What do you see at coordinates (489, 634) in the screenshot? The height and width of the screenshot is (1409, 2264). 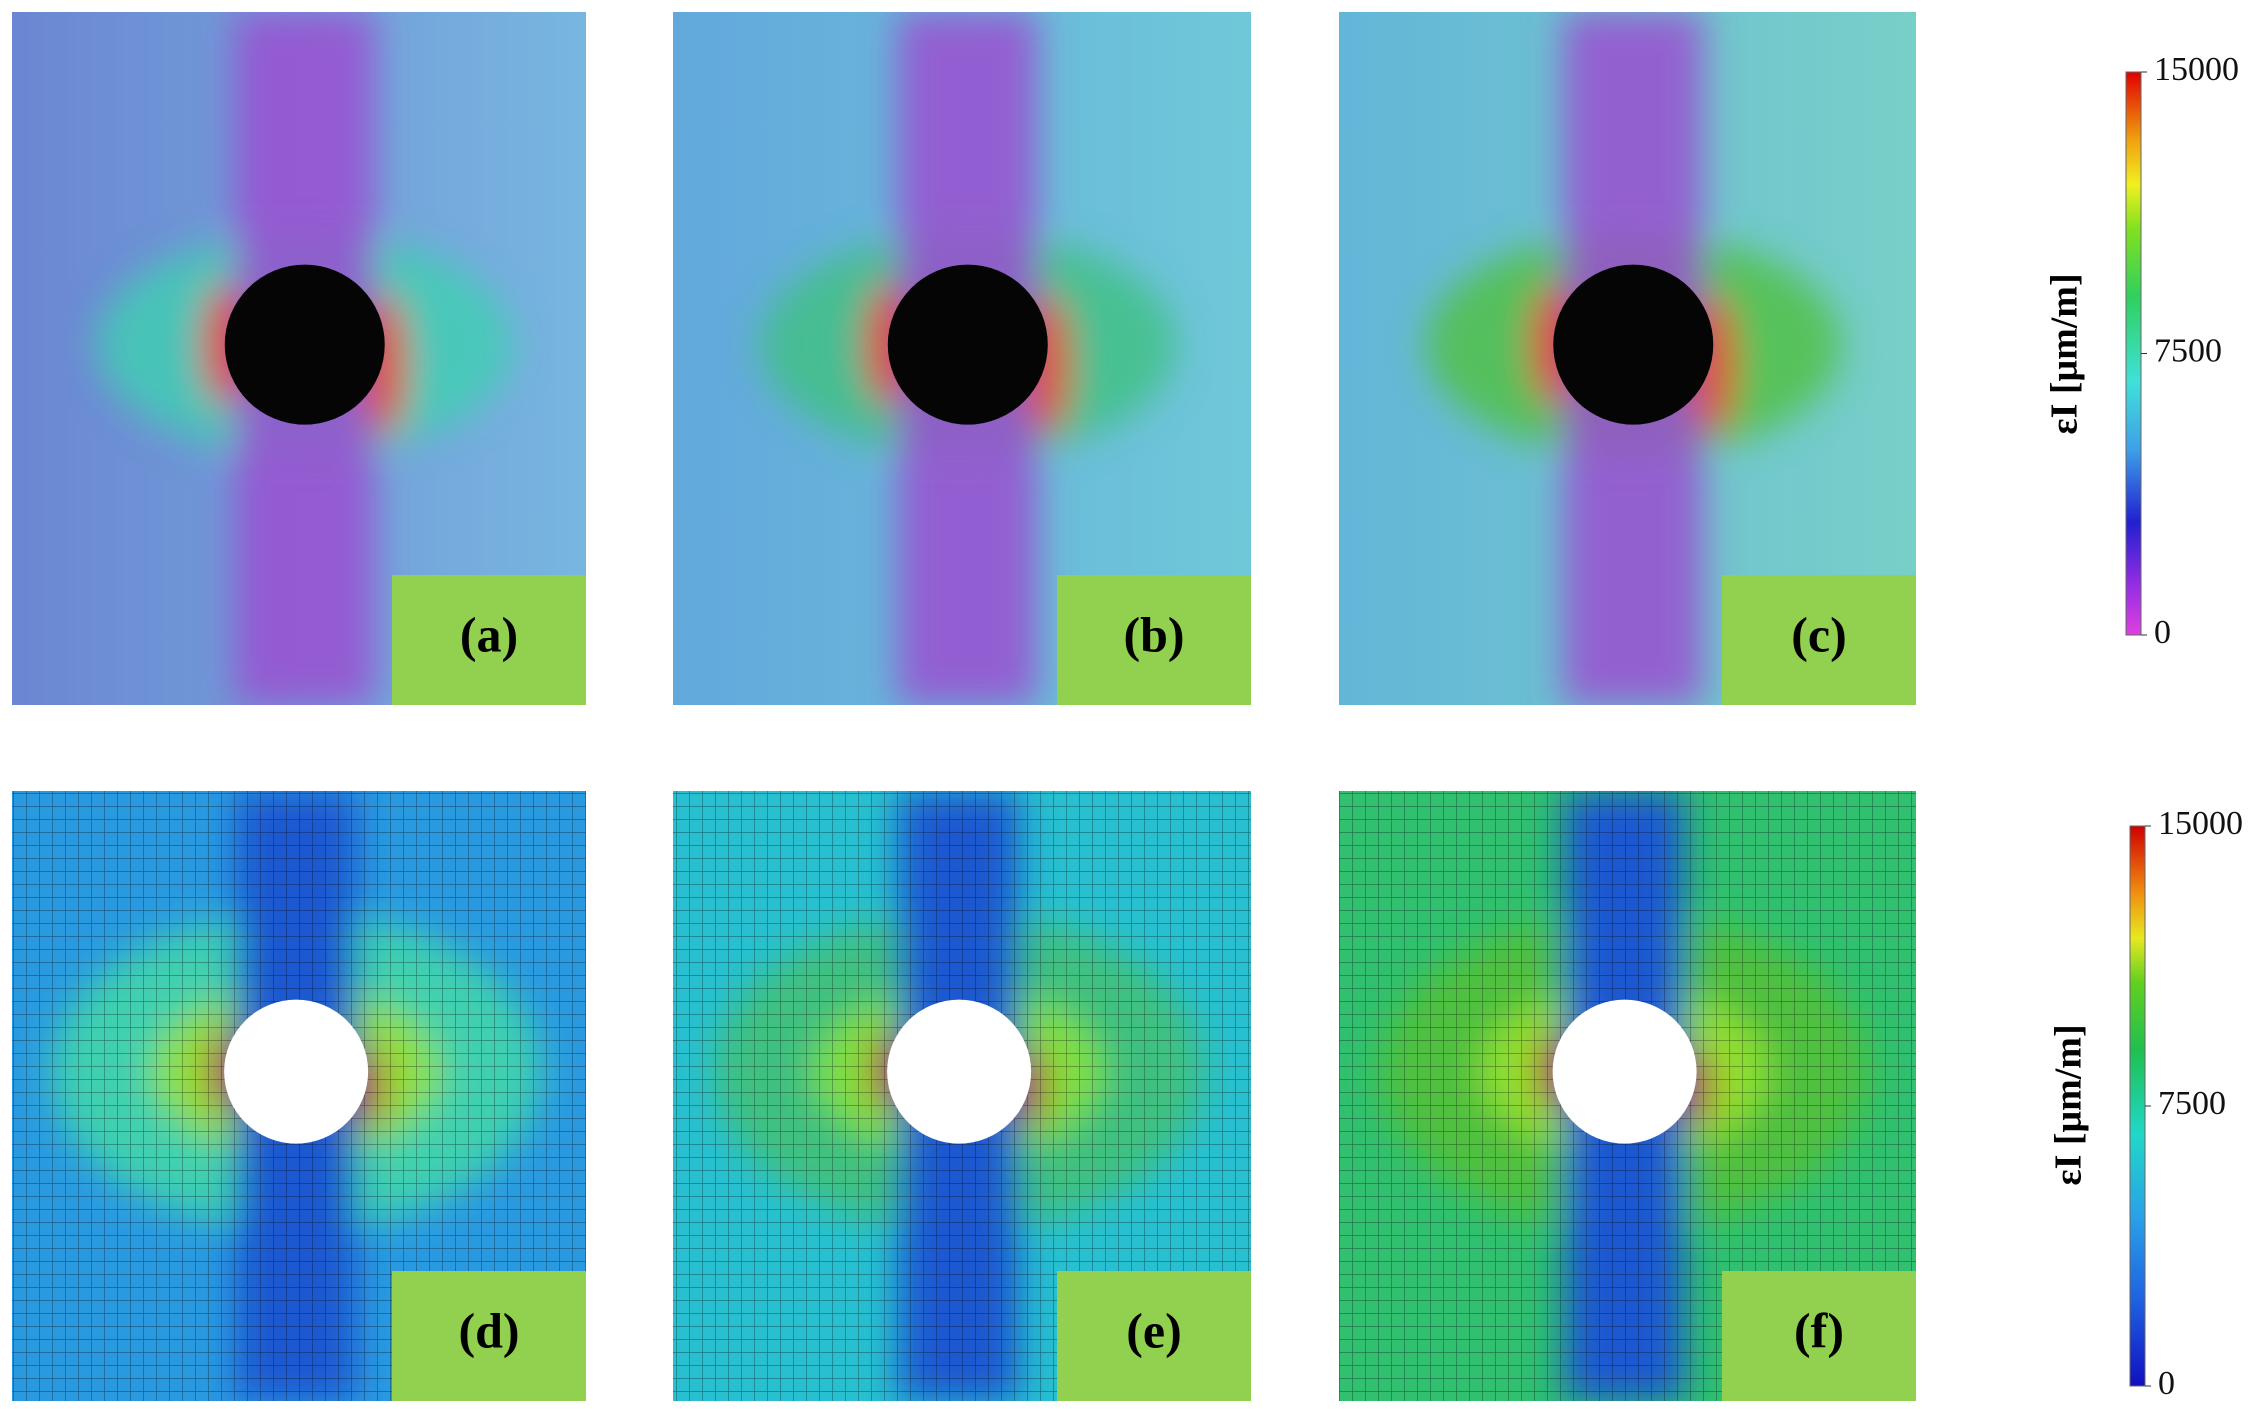 I see `panel-label: (a)` at bounding box center [489, 634].